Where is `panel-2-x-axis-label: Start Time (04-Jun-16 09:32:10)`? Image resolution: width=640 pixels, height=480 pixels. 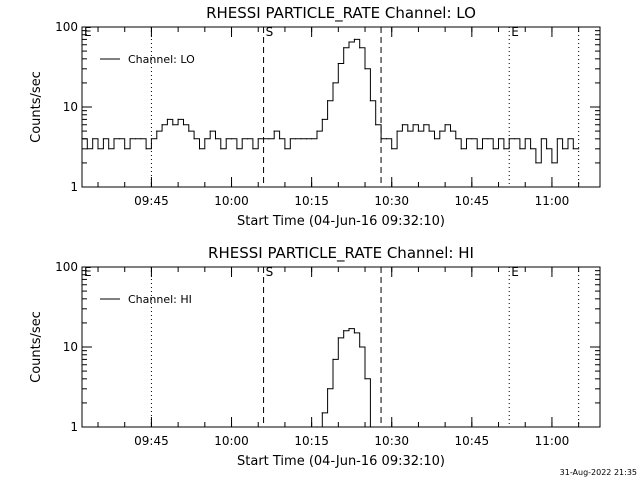 panel-2-x-axis-label: Start Time (04-Jun-16 09:32:10) is located at coordinates (341, 461).